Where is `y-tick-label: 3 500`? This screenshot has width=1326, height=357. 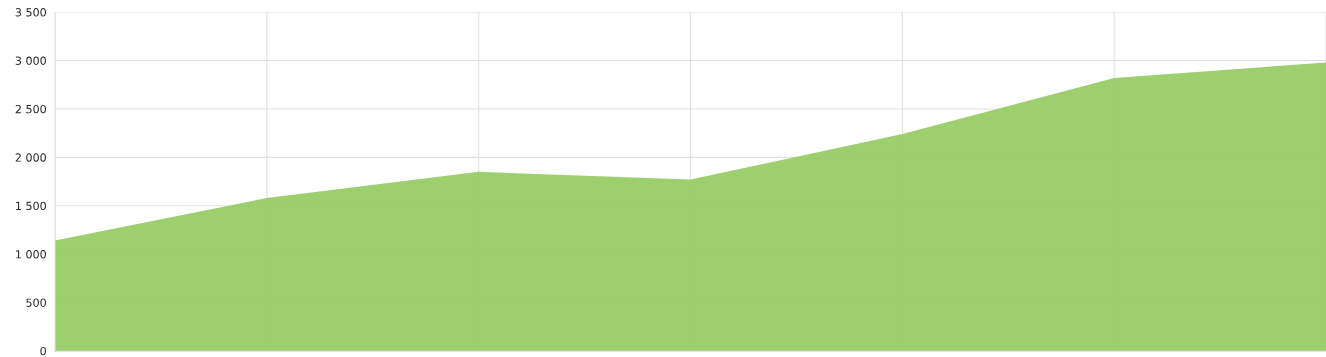 y-tick-label: 3 500 is located at coordinates (30, 12).